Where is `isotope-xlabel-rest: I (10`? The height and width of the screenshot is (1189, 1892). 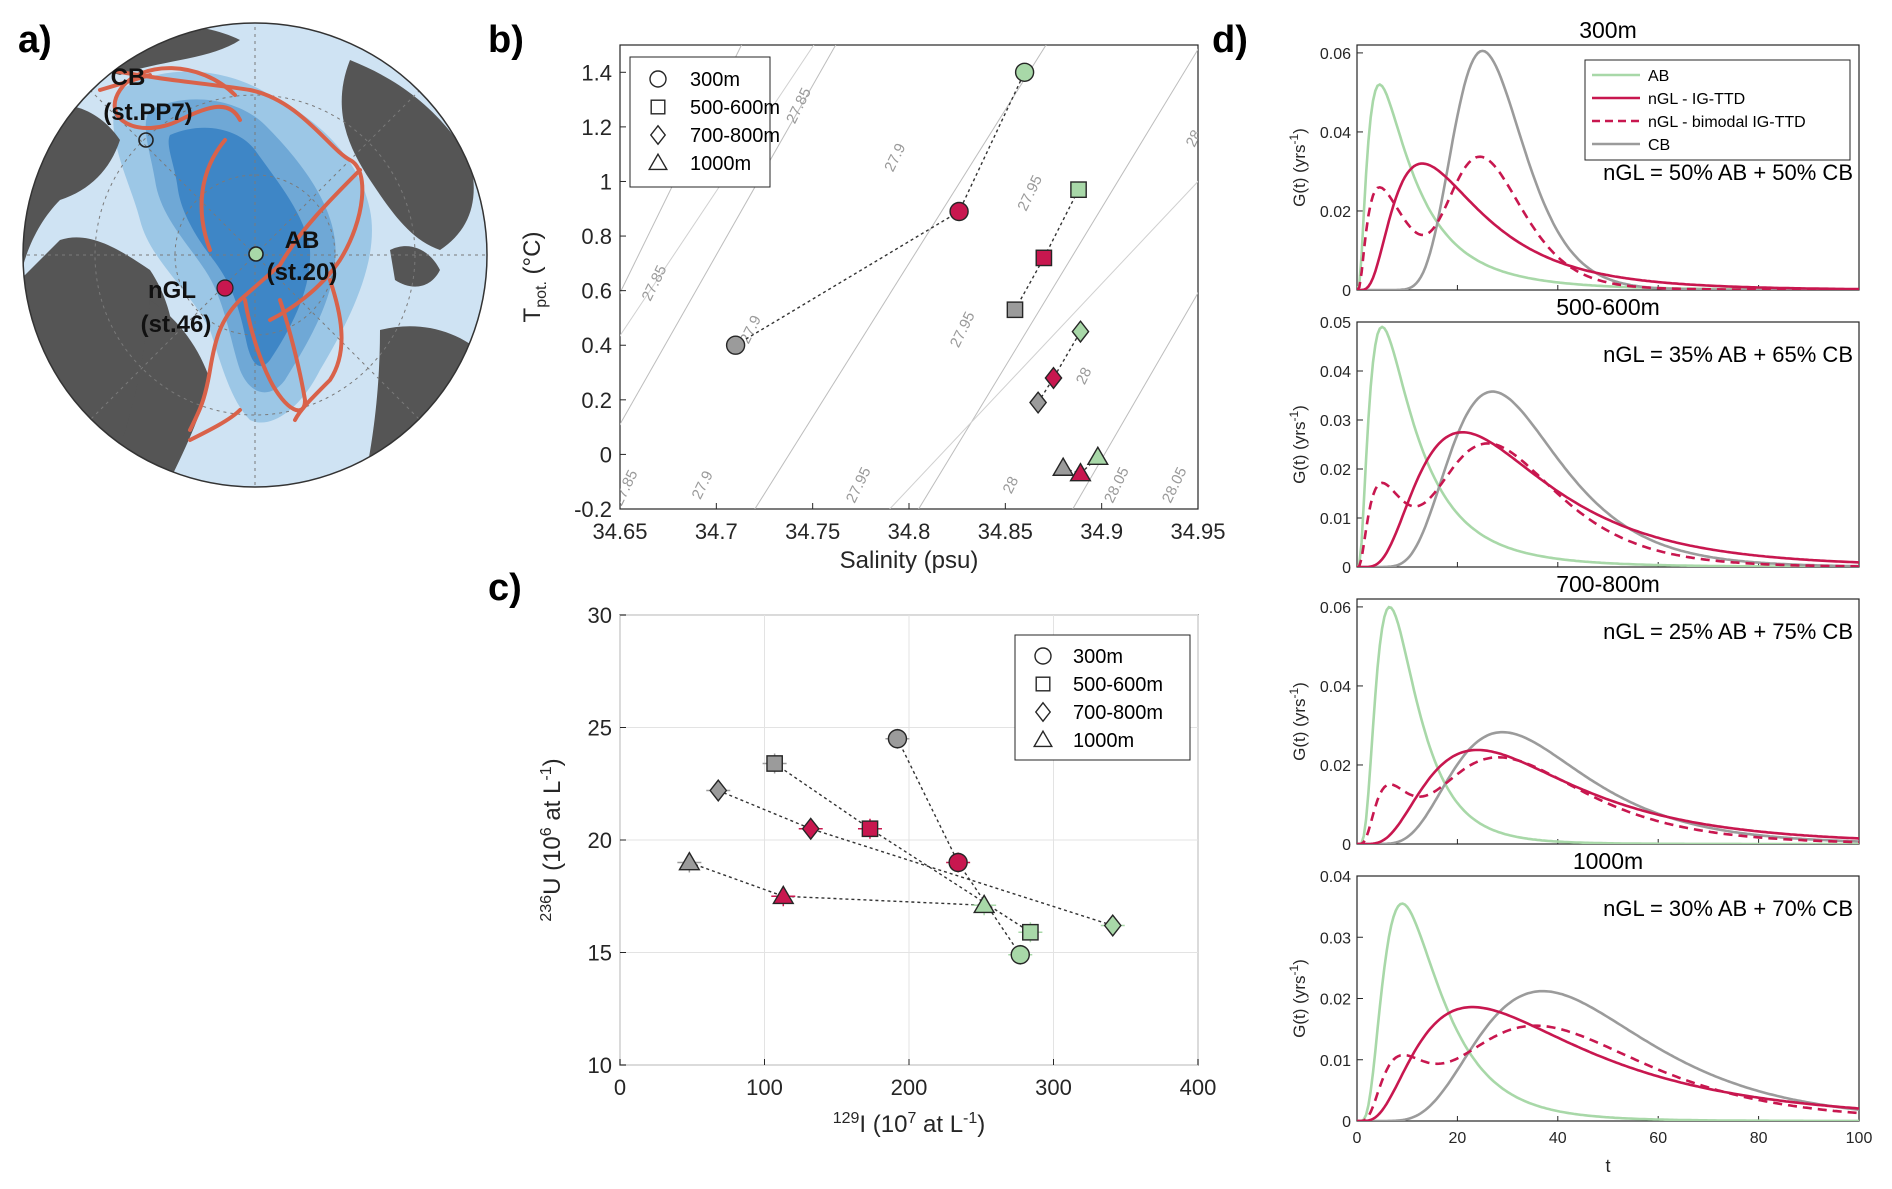
isotope-xlabel-rest: I (10 is located at coordinates (883, 1124).